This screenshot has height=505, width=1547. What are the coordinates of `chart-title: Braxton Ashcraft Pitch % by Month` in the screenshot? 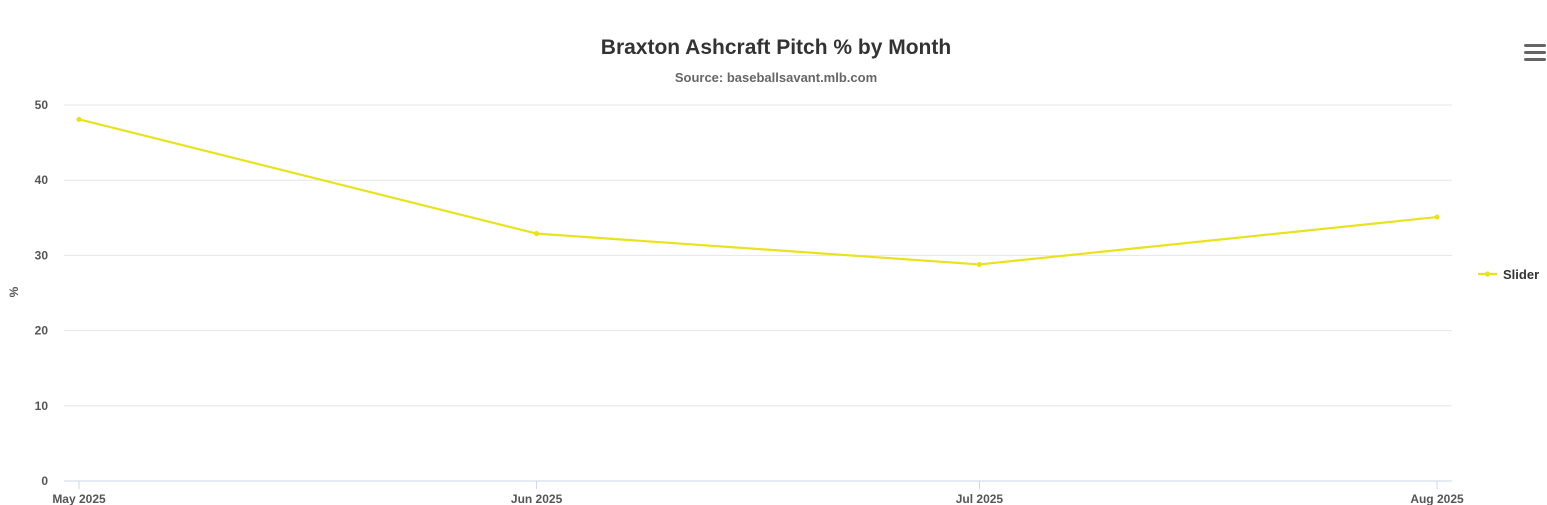 It's located at (776, 47).